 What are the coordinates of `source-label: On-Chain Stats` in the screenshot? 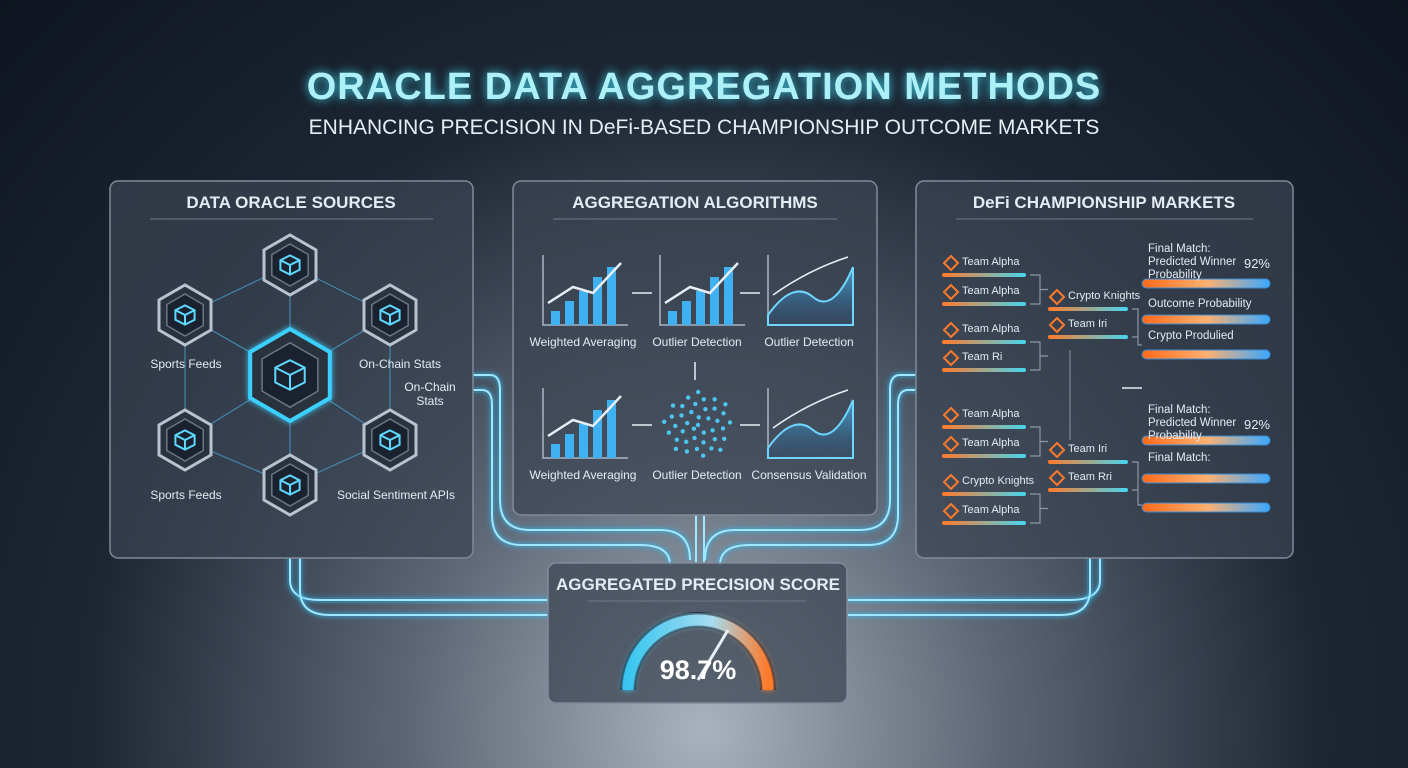 It's located at (430, 394).